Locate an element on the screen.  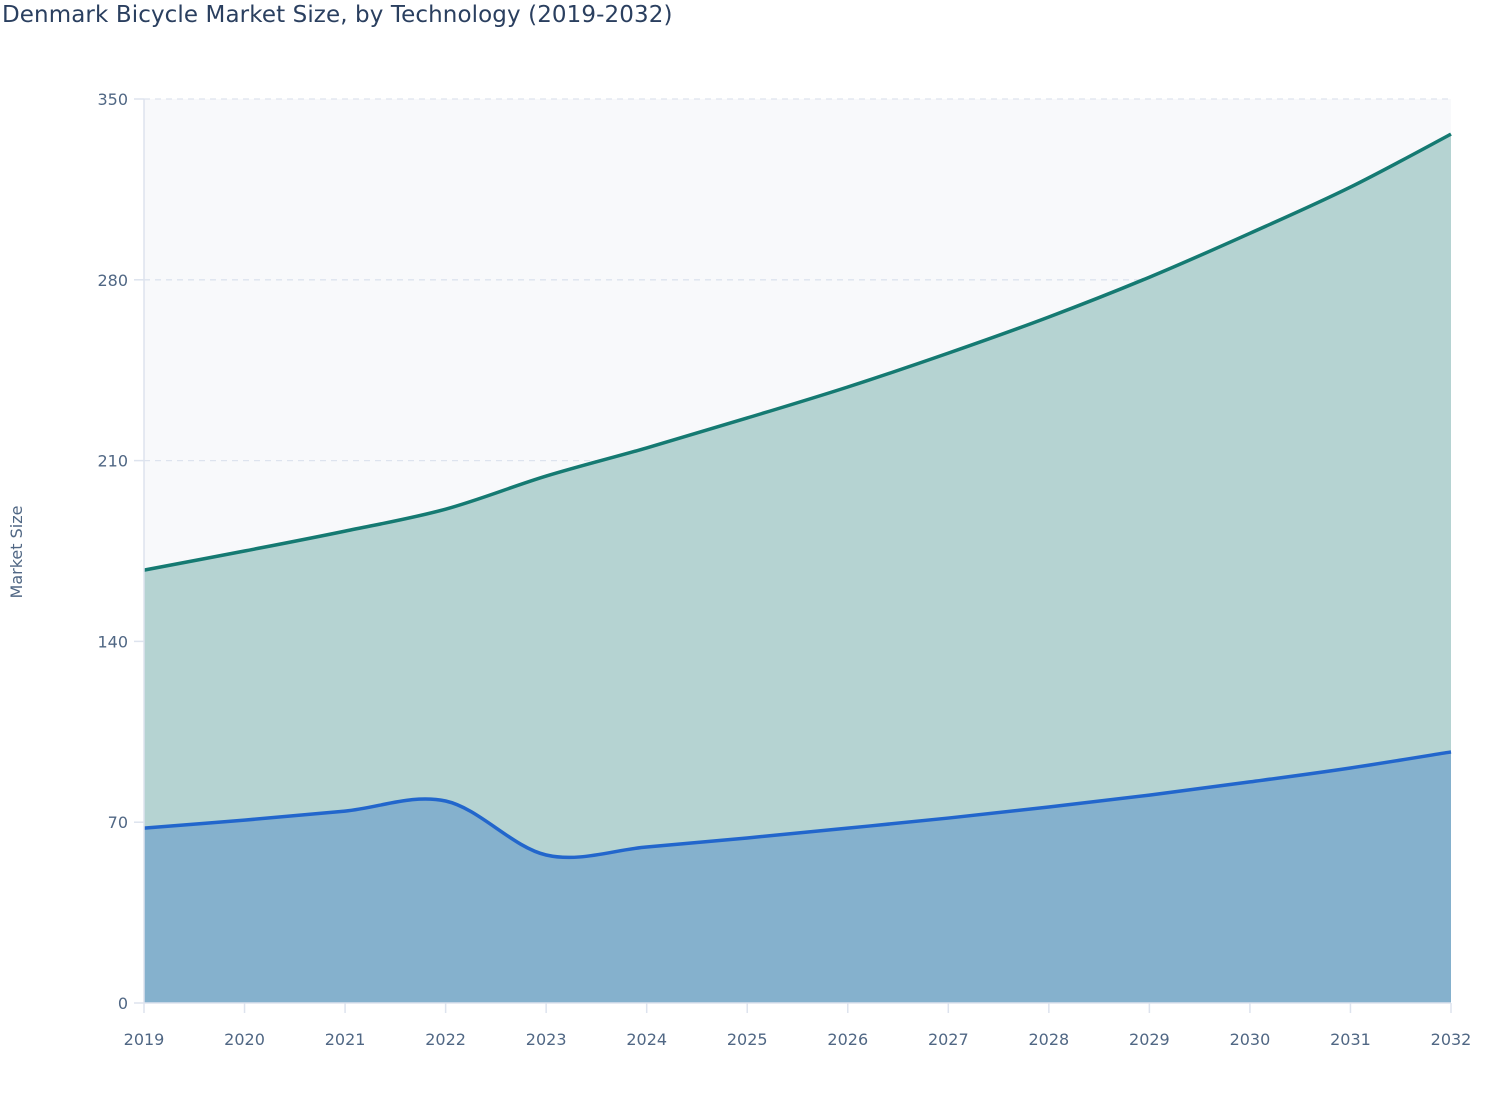
x-tick-label: 2031 is located at coordinates (1350, 1039).